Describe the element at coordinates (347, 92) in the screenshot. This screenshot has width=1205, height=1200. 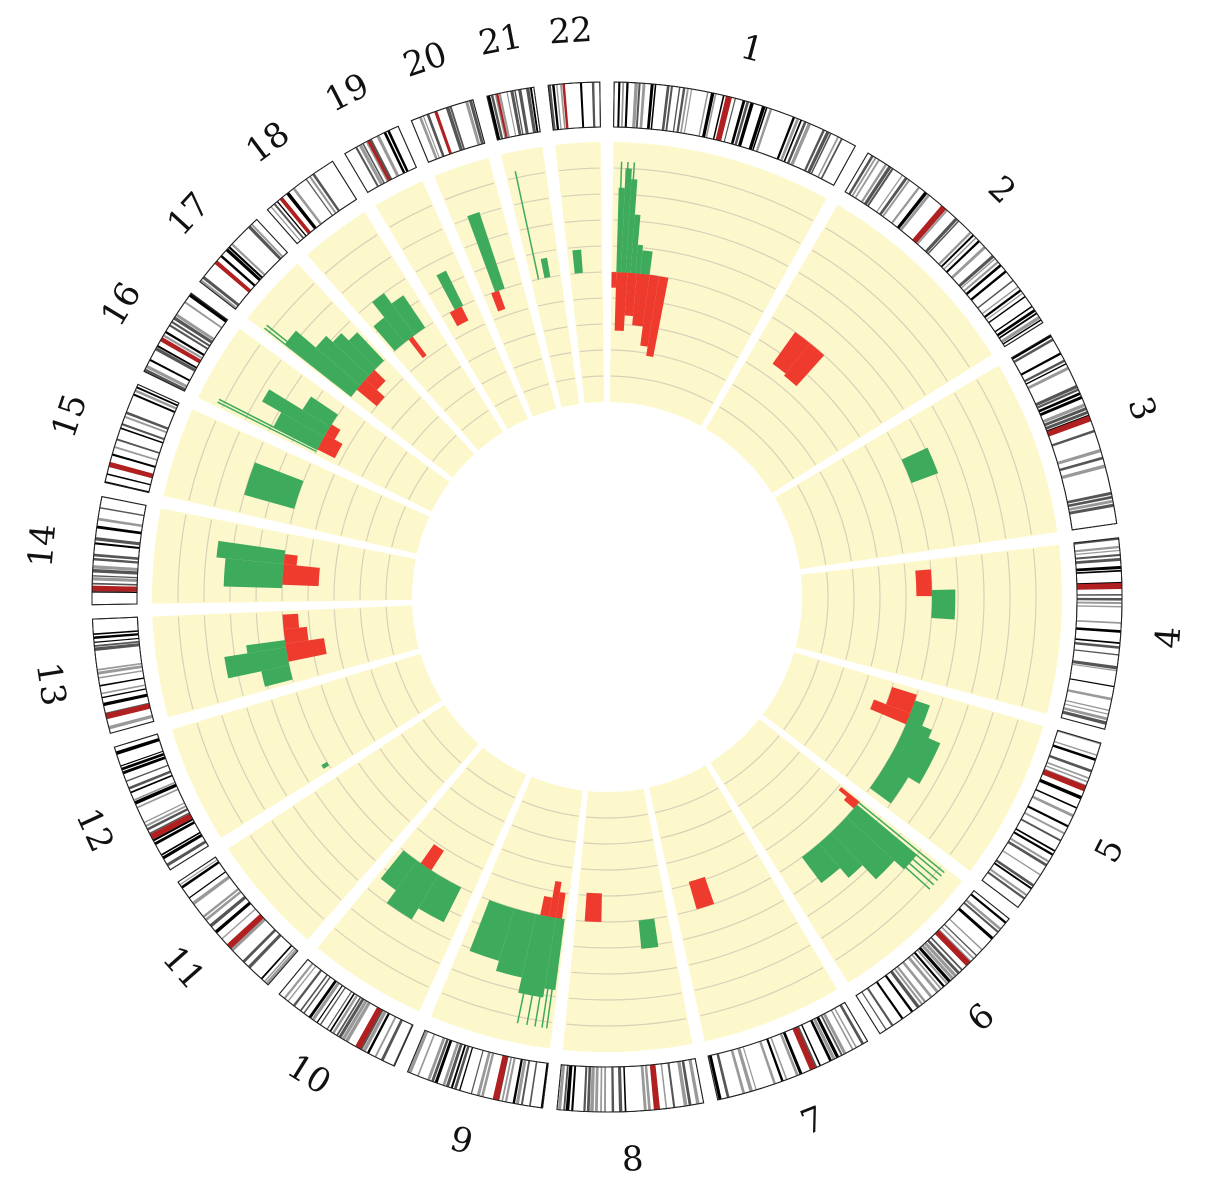
I see `chromosome-label-19: 19` at that location.